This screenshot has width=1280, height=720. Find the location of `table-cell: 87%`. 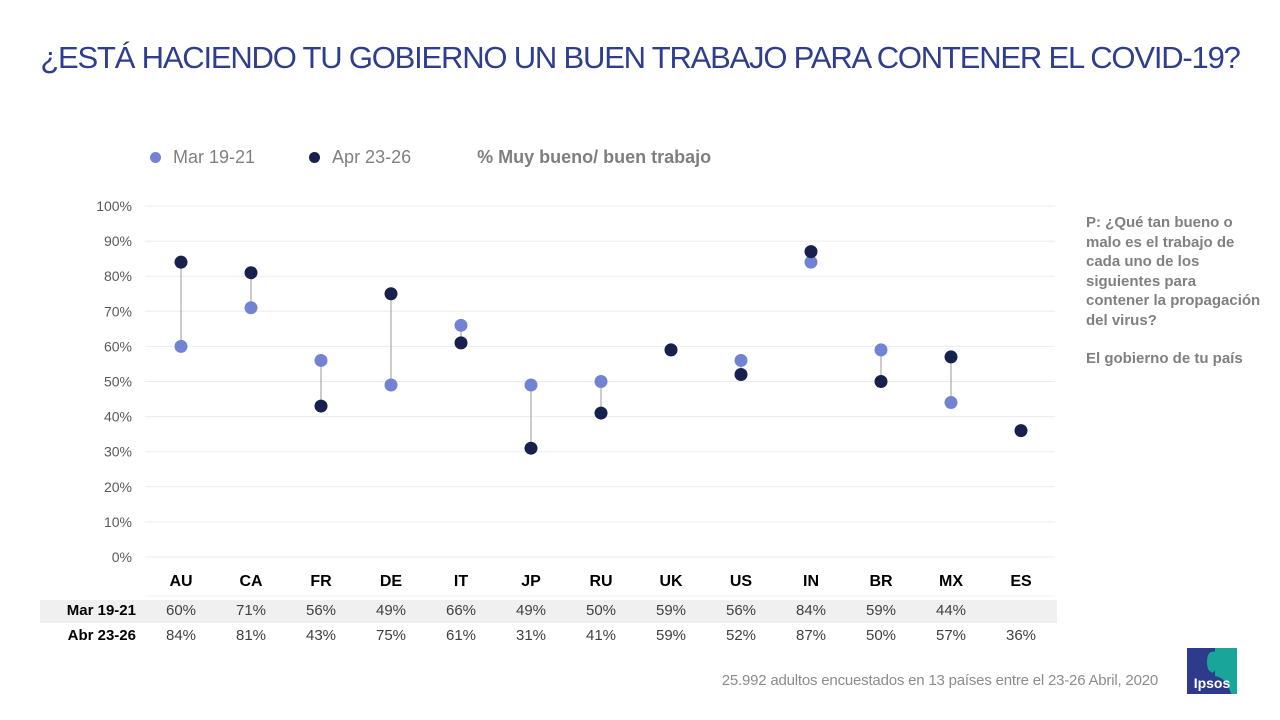

table-cell: 87% is located at coordinates (811, 635).